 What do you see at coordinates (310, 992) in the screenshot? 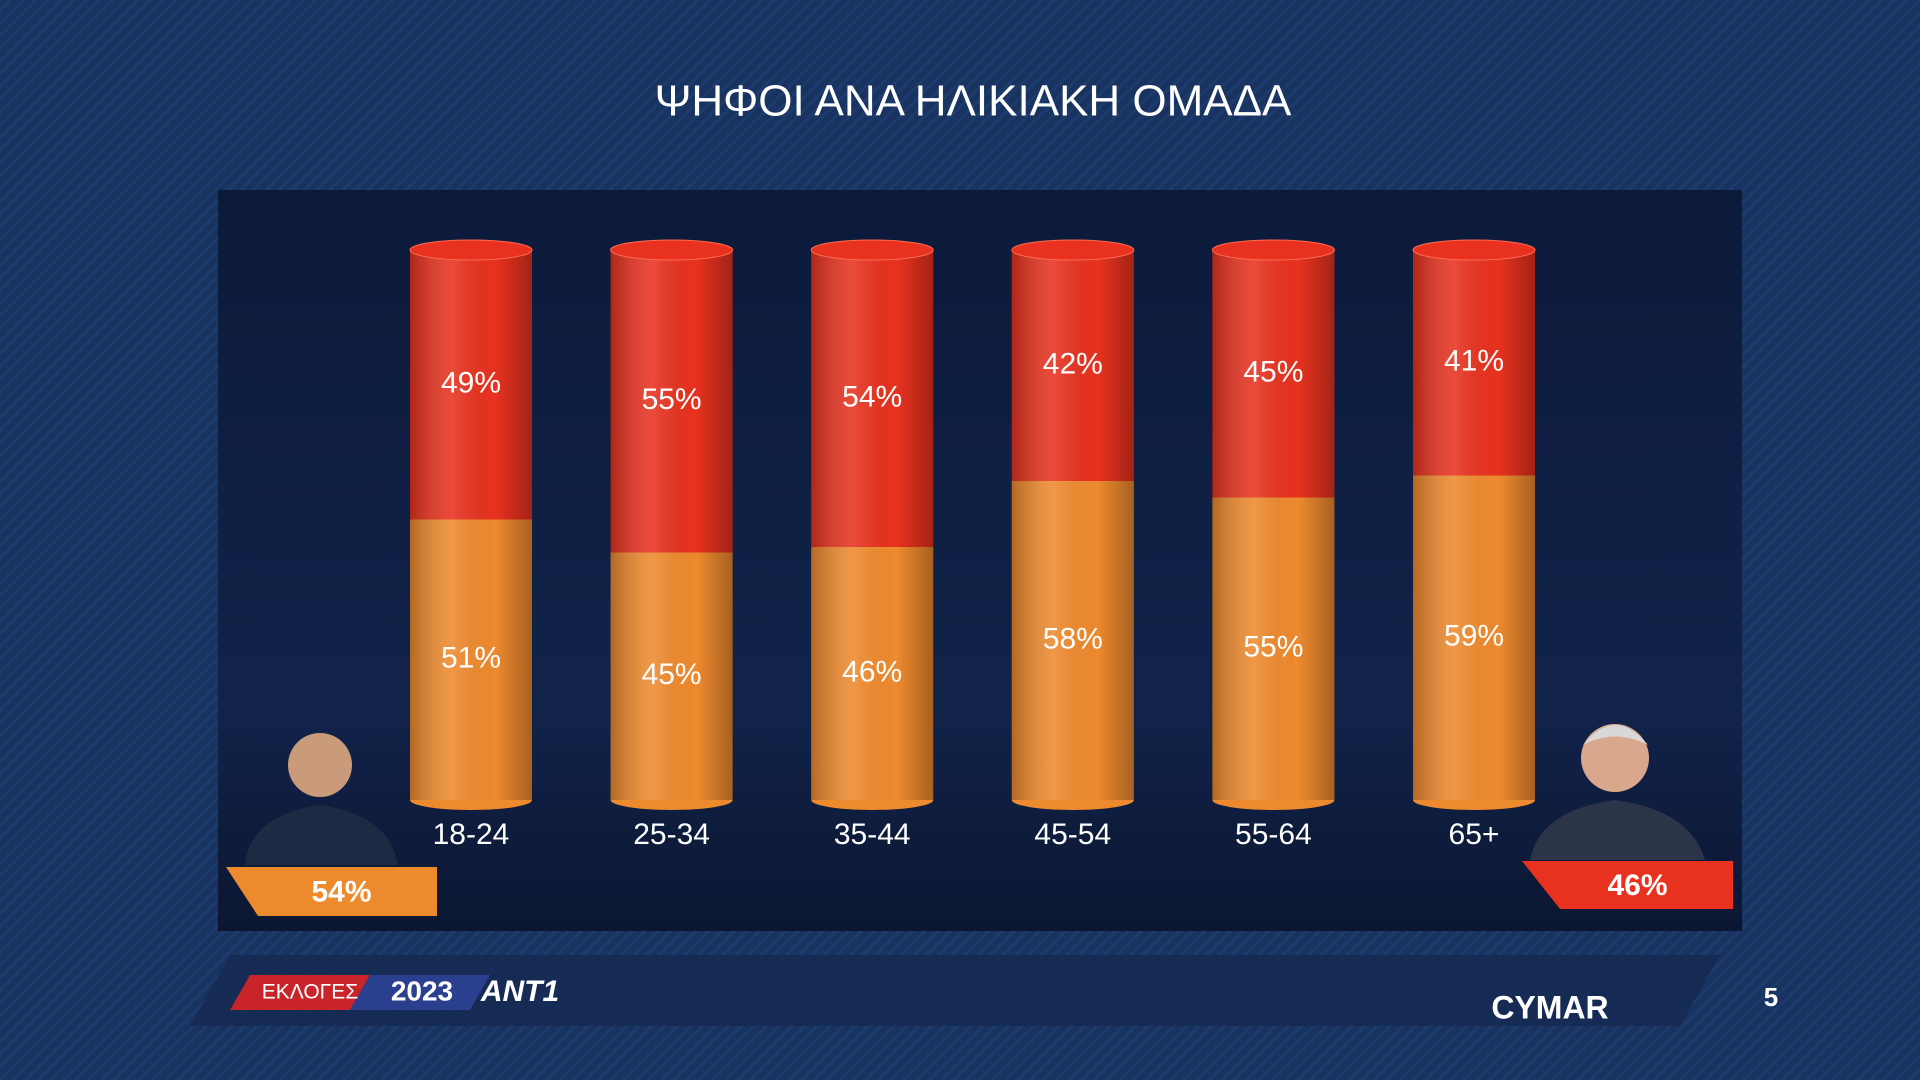
I see `election-label: ΕΚΛΟΓΕΣ` at bounding box center [310, 992].